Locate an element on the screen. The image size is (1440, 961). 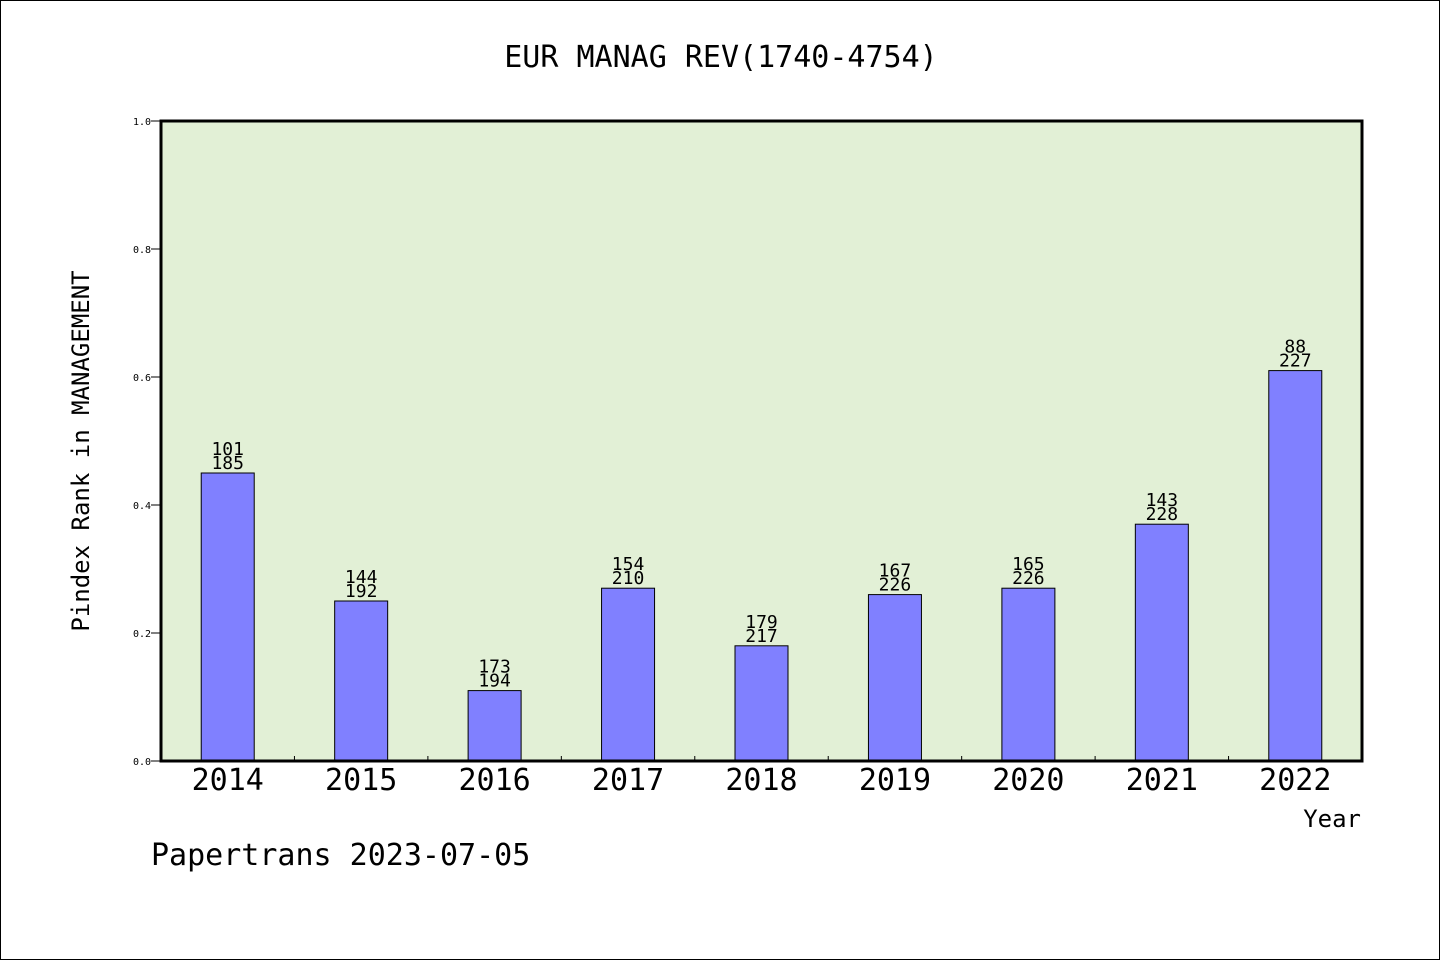
bar-2020 is located at coordinates (1028, 674).